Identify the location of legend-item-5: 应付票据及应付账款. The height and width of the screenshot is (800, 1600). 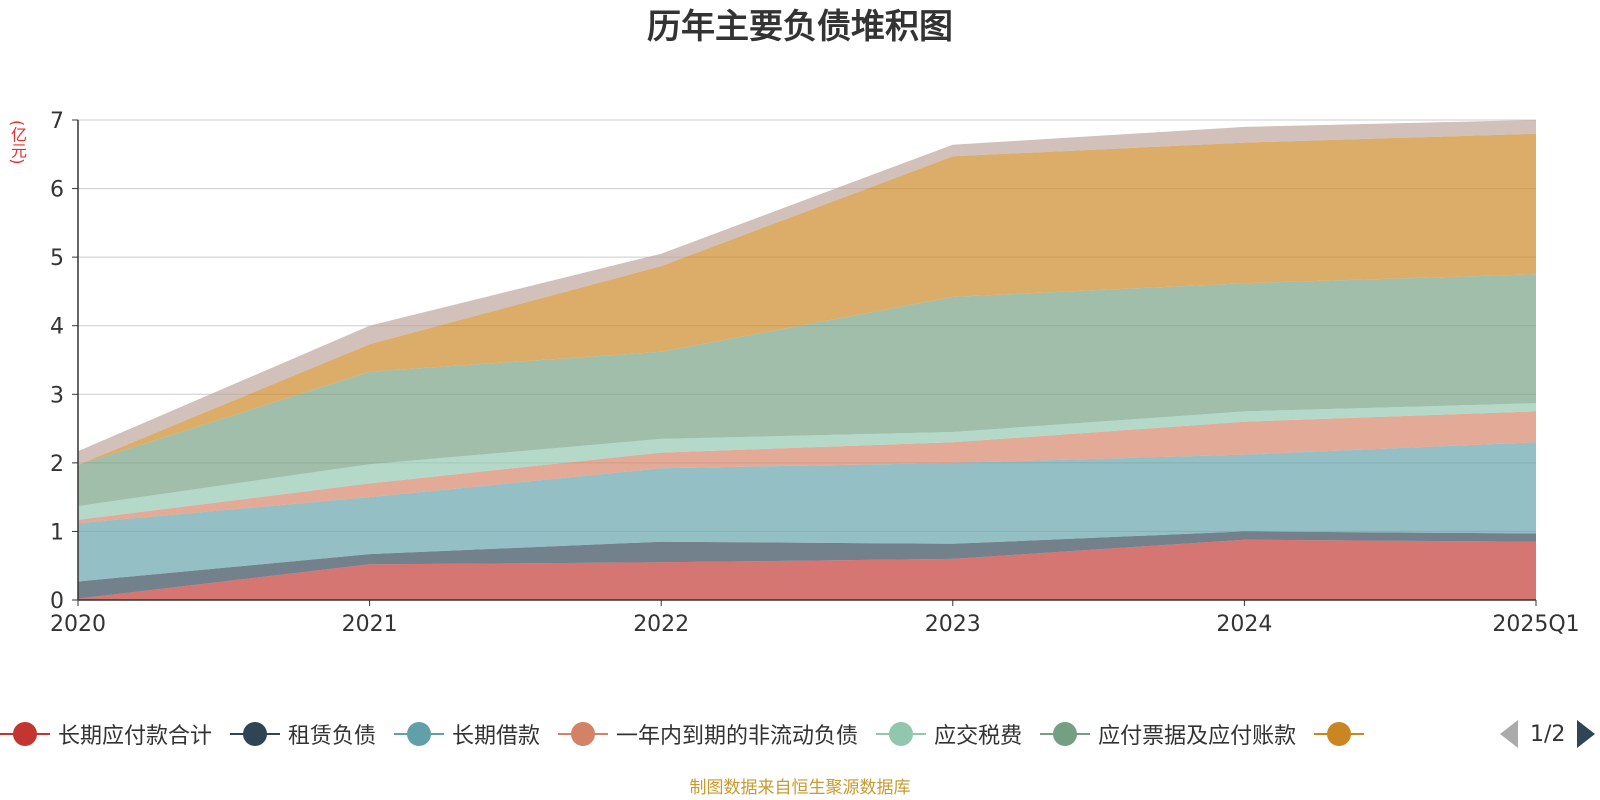
(1168, 734).